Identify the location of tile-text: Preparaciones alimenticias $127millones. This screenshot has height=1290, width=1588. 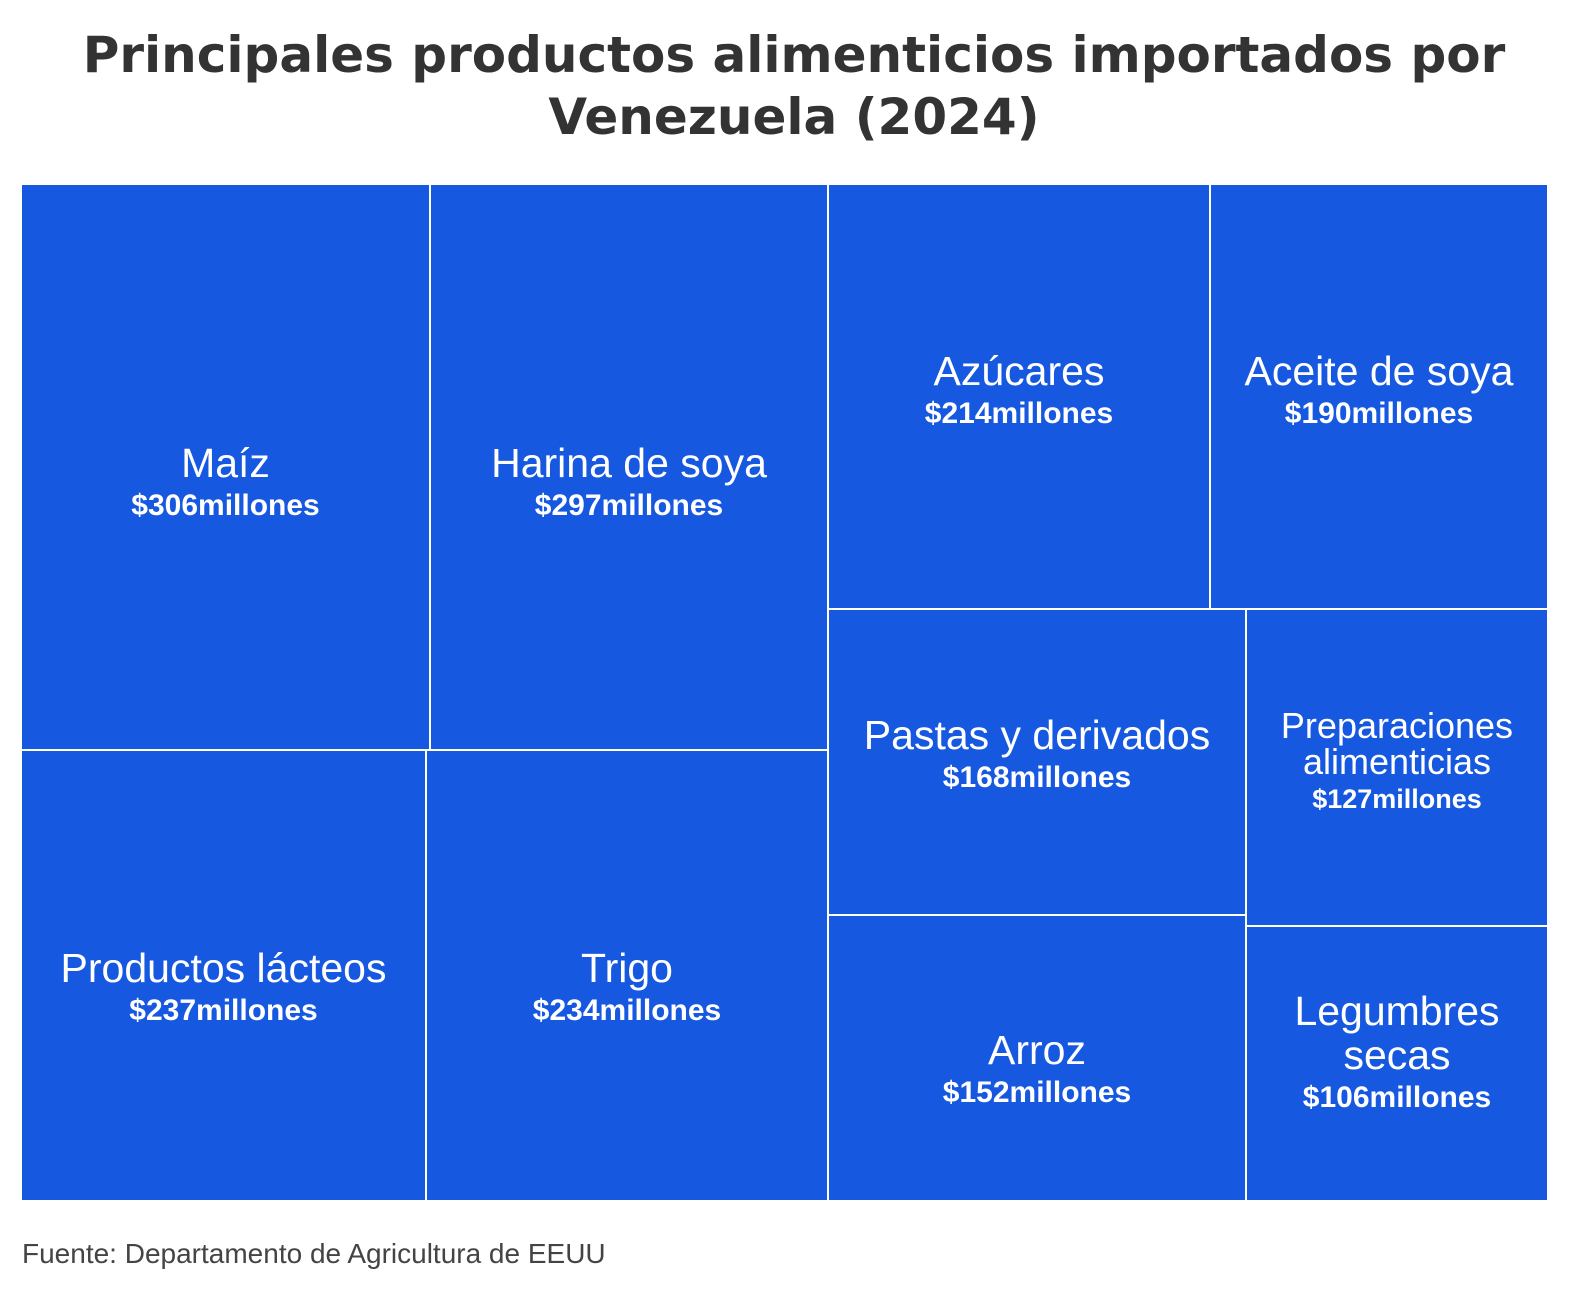
(1397, 762).